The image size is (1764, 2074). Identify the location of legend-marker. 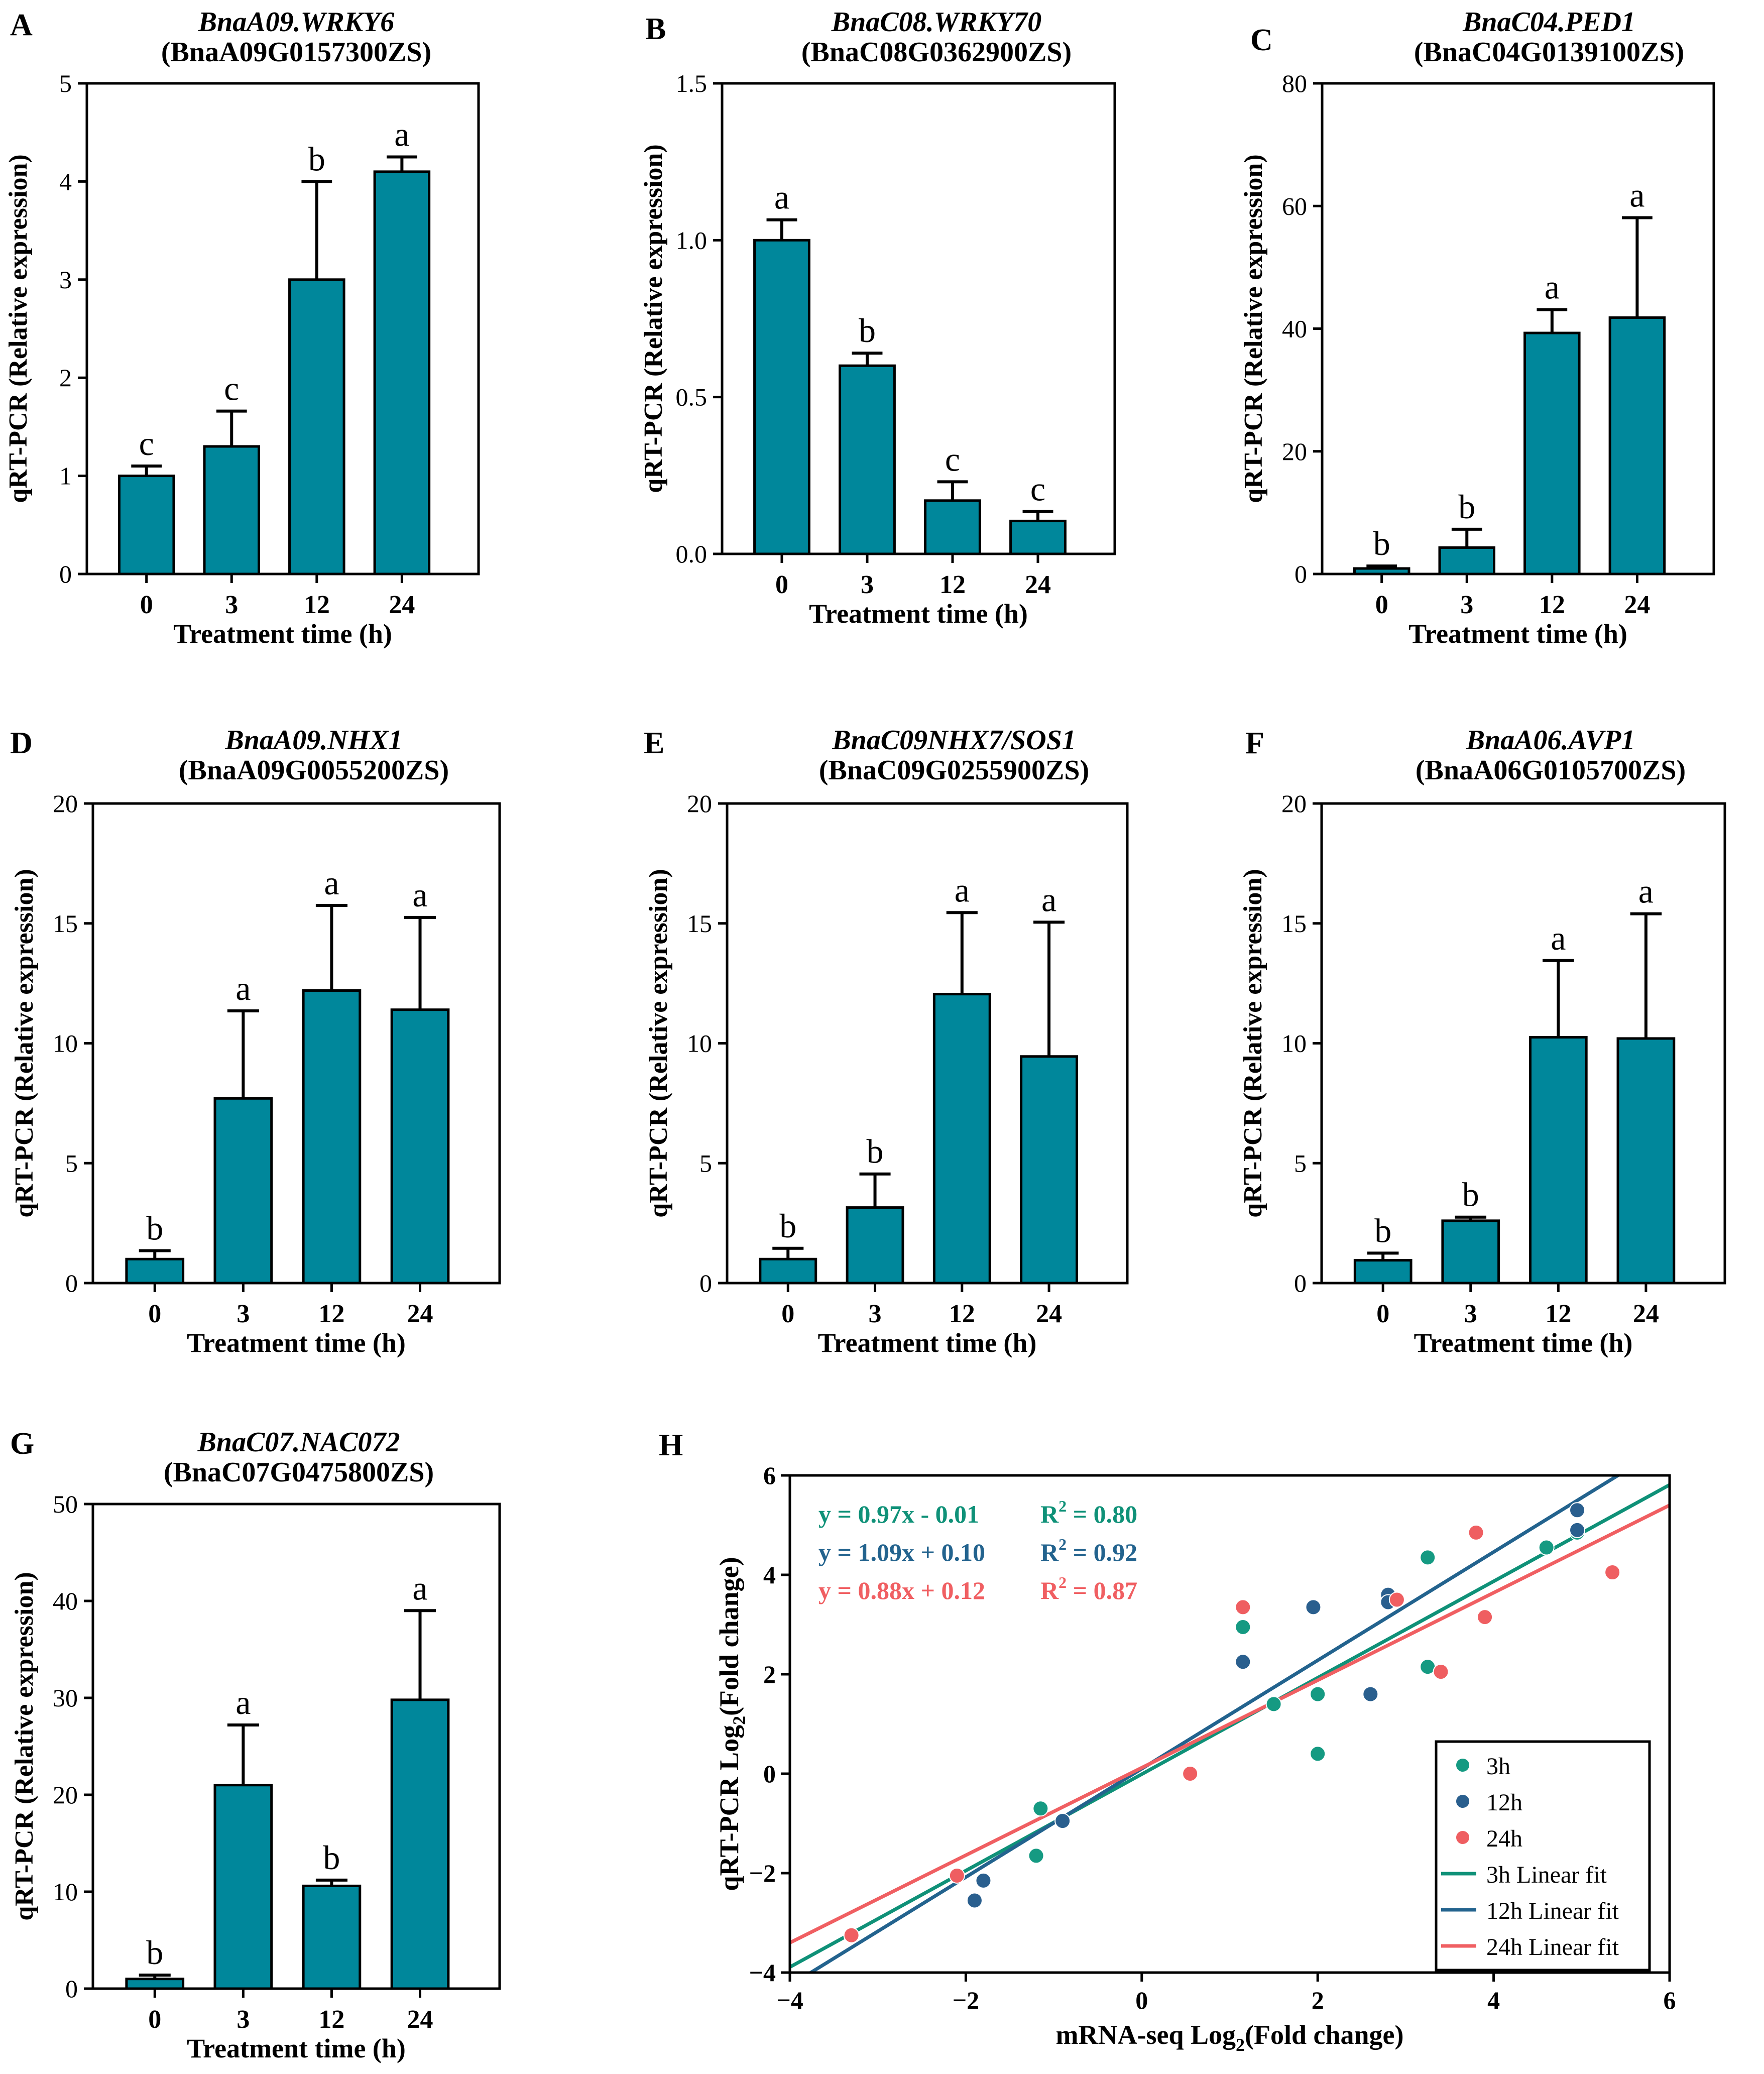
(1462, 1802).